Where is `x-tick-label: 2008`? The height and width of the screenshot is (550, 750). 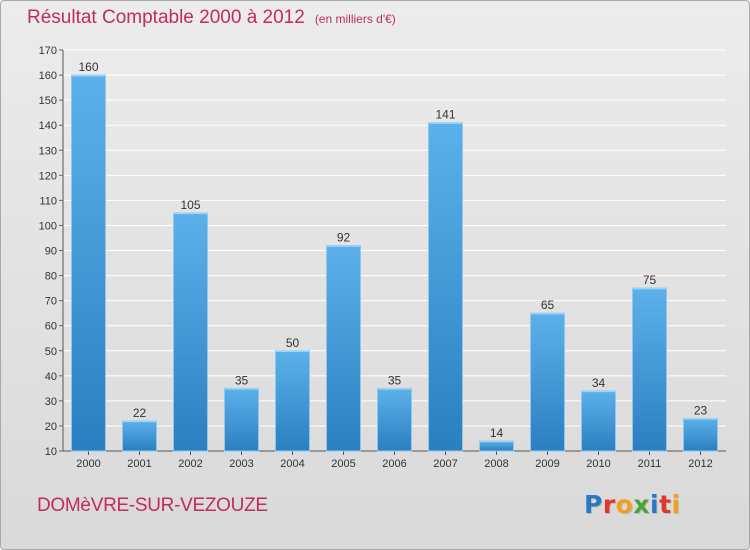 x-tick-label: 2008 is located at coordinates (496, 464).